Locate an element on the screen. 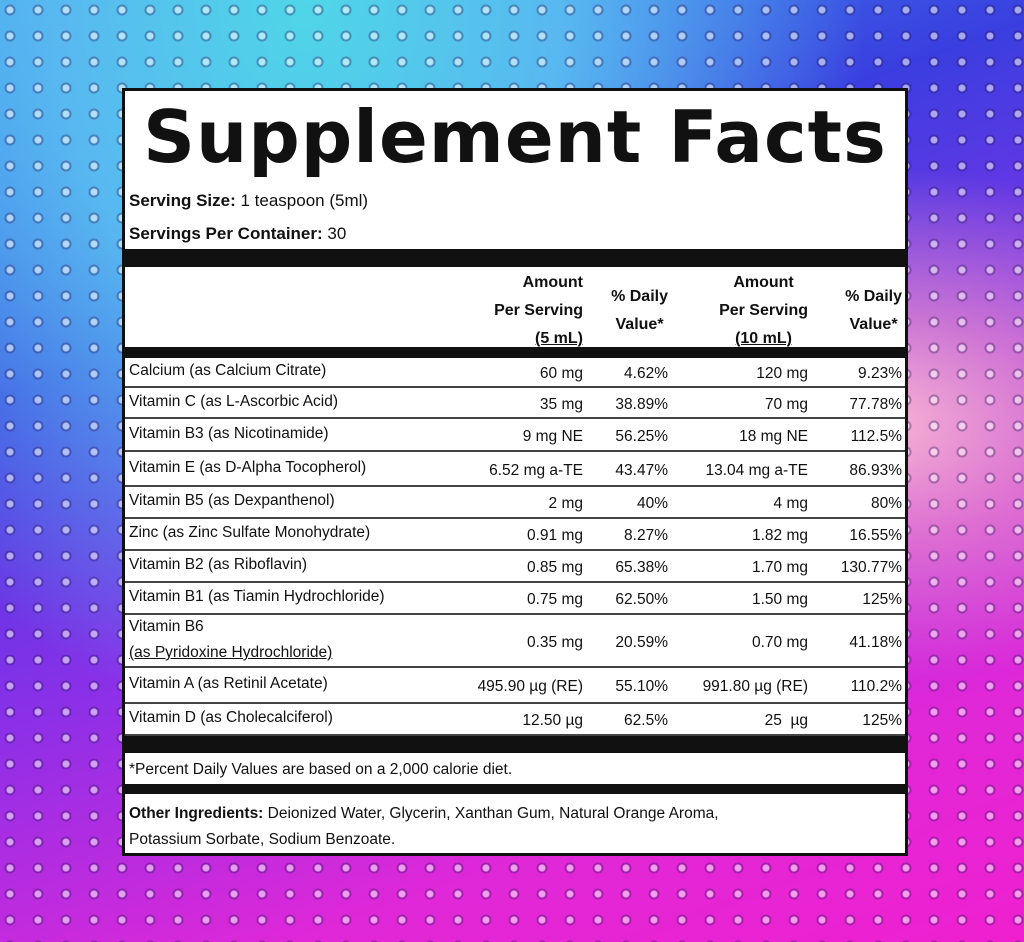  amount-10ml: 1.82 mg is located at coordinates (779, 535).